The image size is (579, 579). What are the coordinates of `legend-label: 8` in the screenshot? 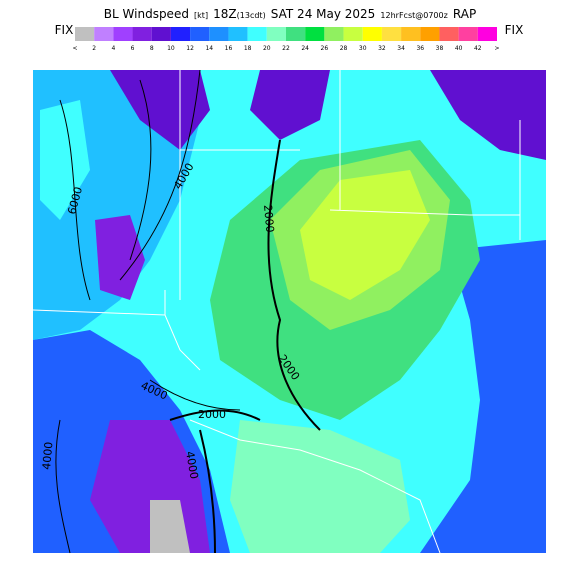 It's located at (152, 48).